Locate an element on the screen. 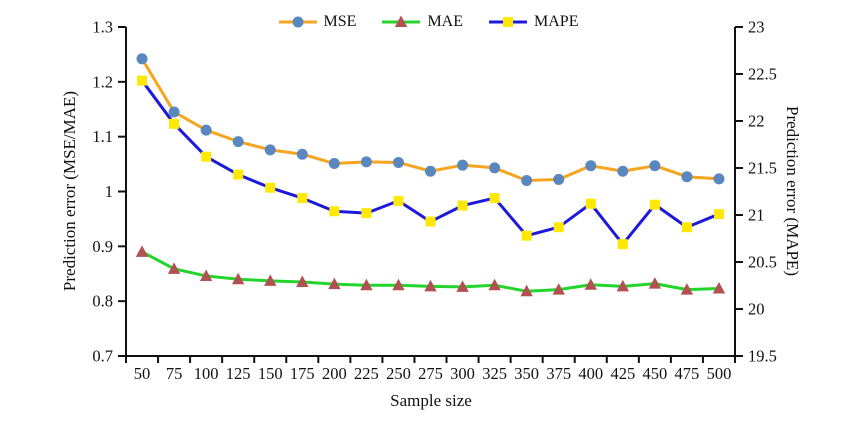 Image resolution: width=857 pixels, height=423 pixels. x-axis-tick-label: 425 is located at coordinates (622, 373).